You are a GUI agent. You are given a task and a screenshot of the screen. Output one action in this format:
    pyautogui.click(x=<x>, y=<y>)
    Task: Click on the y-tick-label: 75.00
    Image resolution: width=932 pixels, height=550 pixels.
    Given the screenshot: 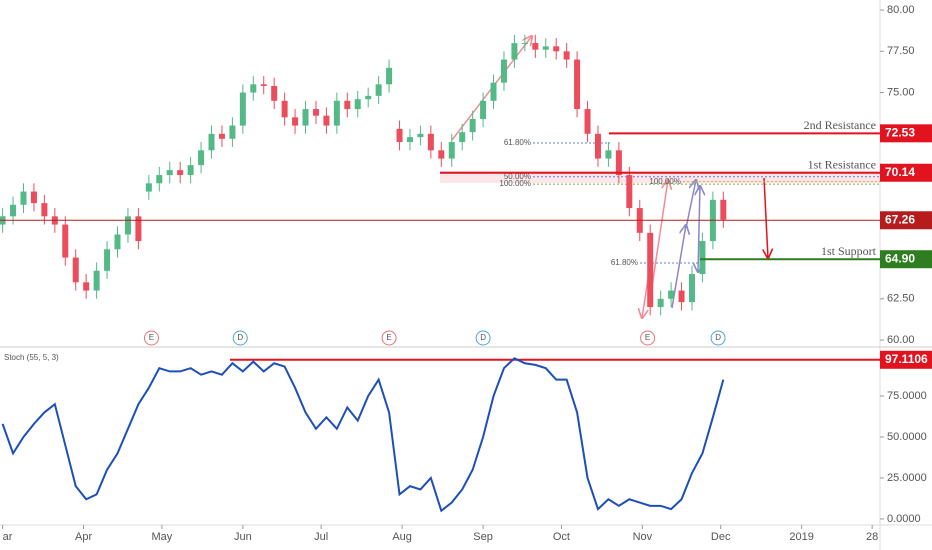 What is the action you would take?
    pyautogui.click(x=901, y=92)
    